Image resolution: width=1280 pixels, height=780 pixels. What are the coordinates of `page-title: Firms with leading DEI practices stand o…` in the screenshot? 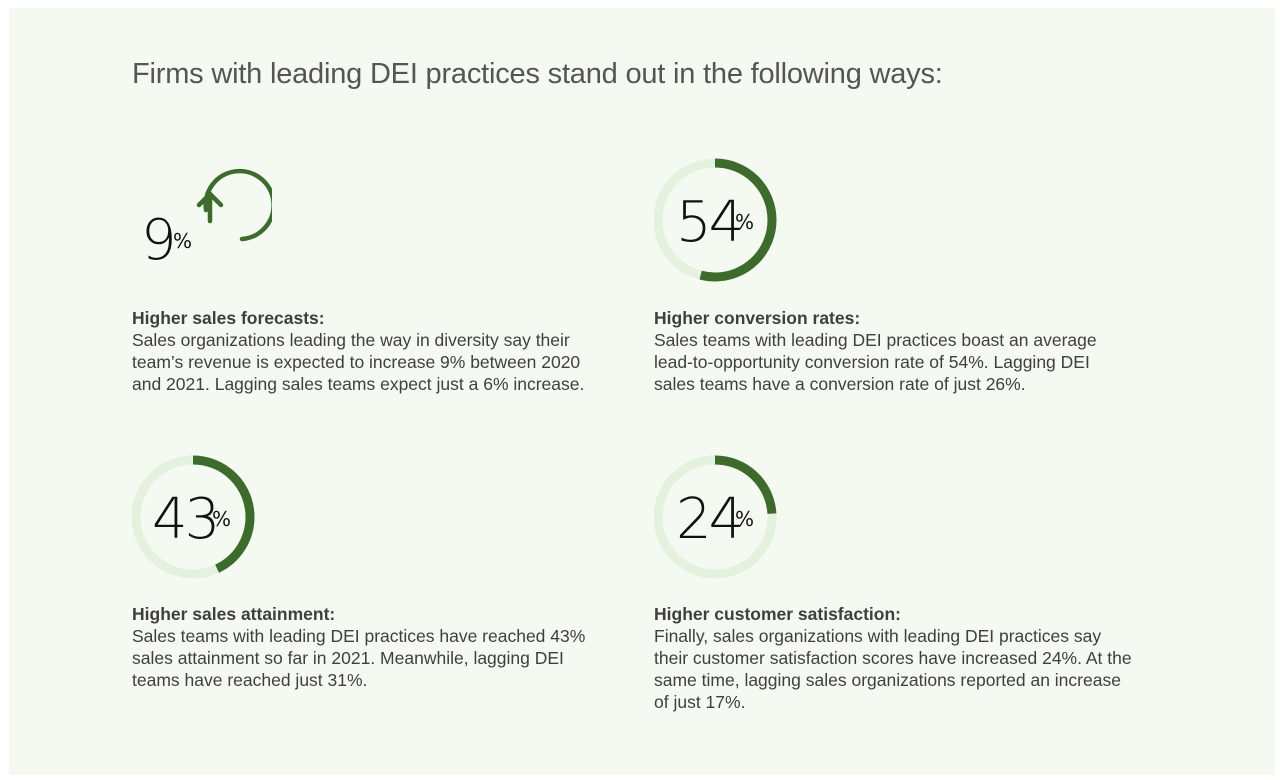 It's located at (537, 74).